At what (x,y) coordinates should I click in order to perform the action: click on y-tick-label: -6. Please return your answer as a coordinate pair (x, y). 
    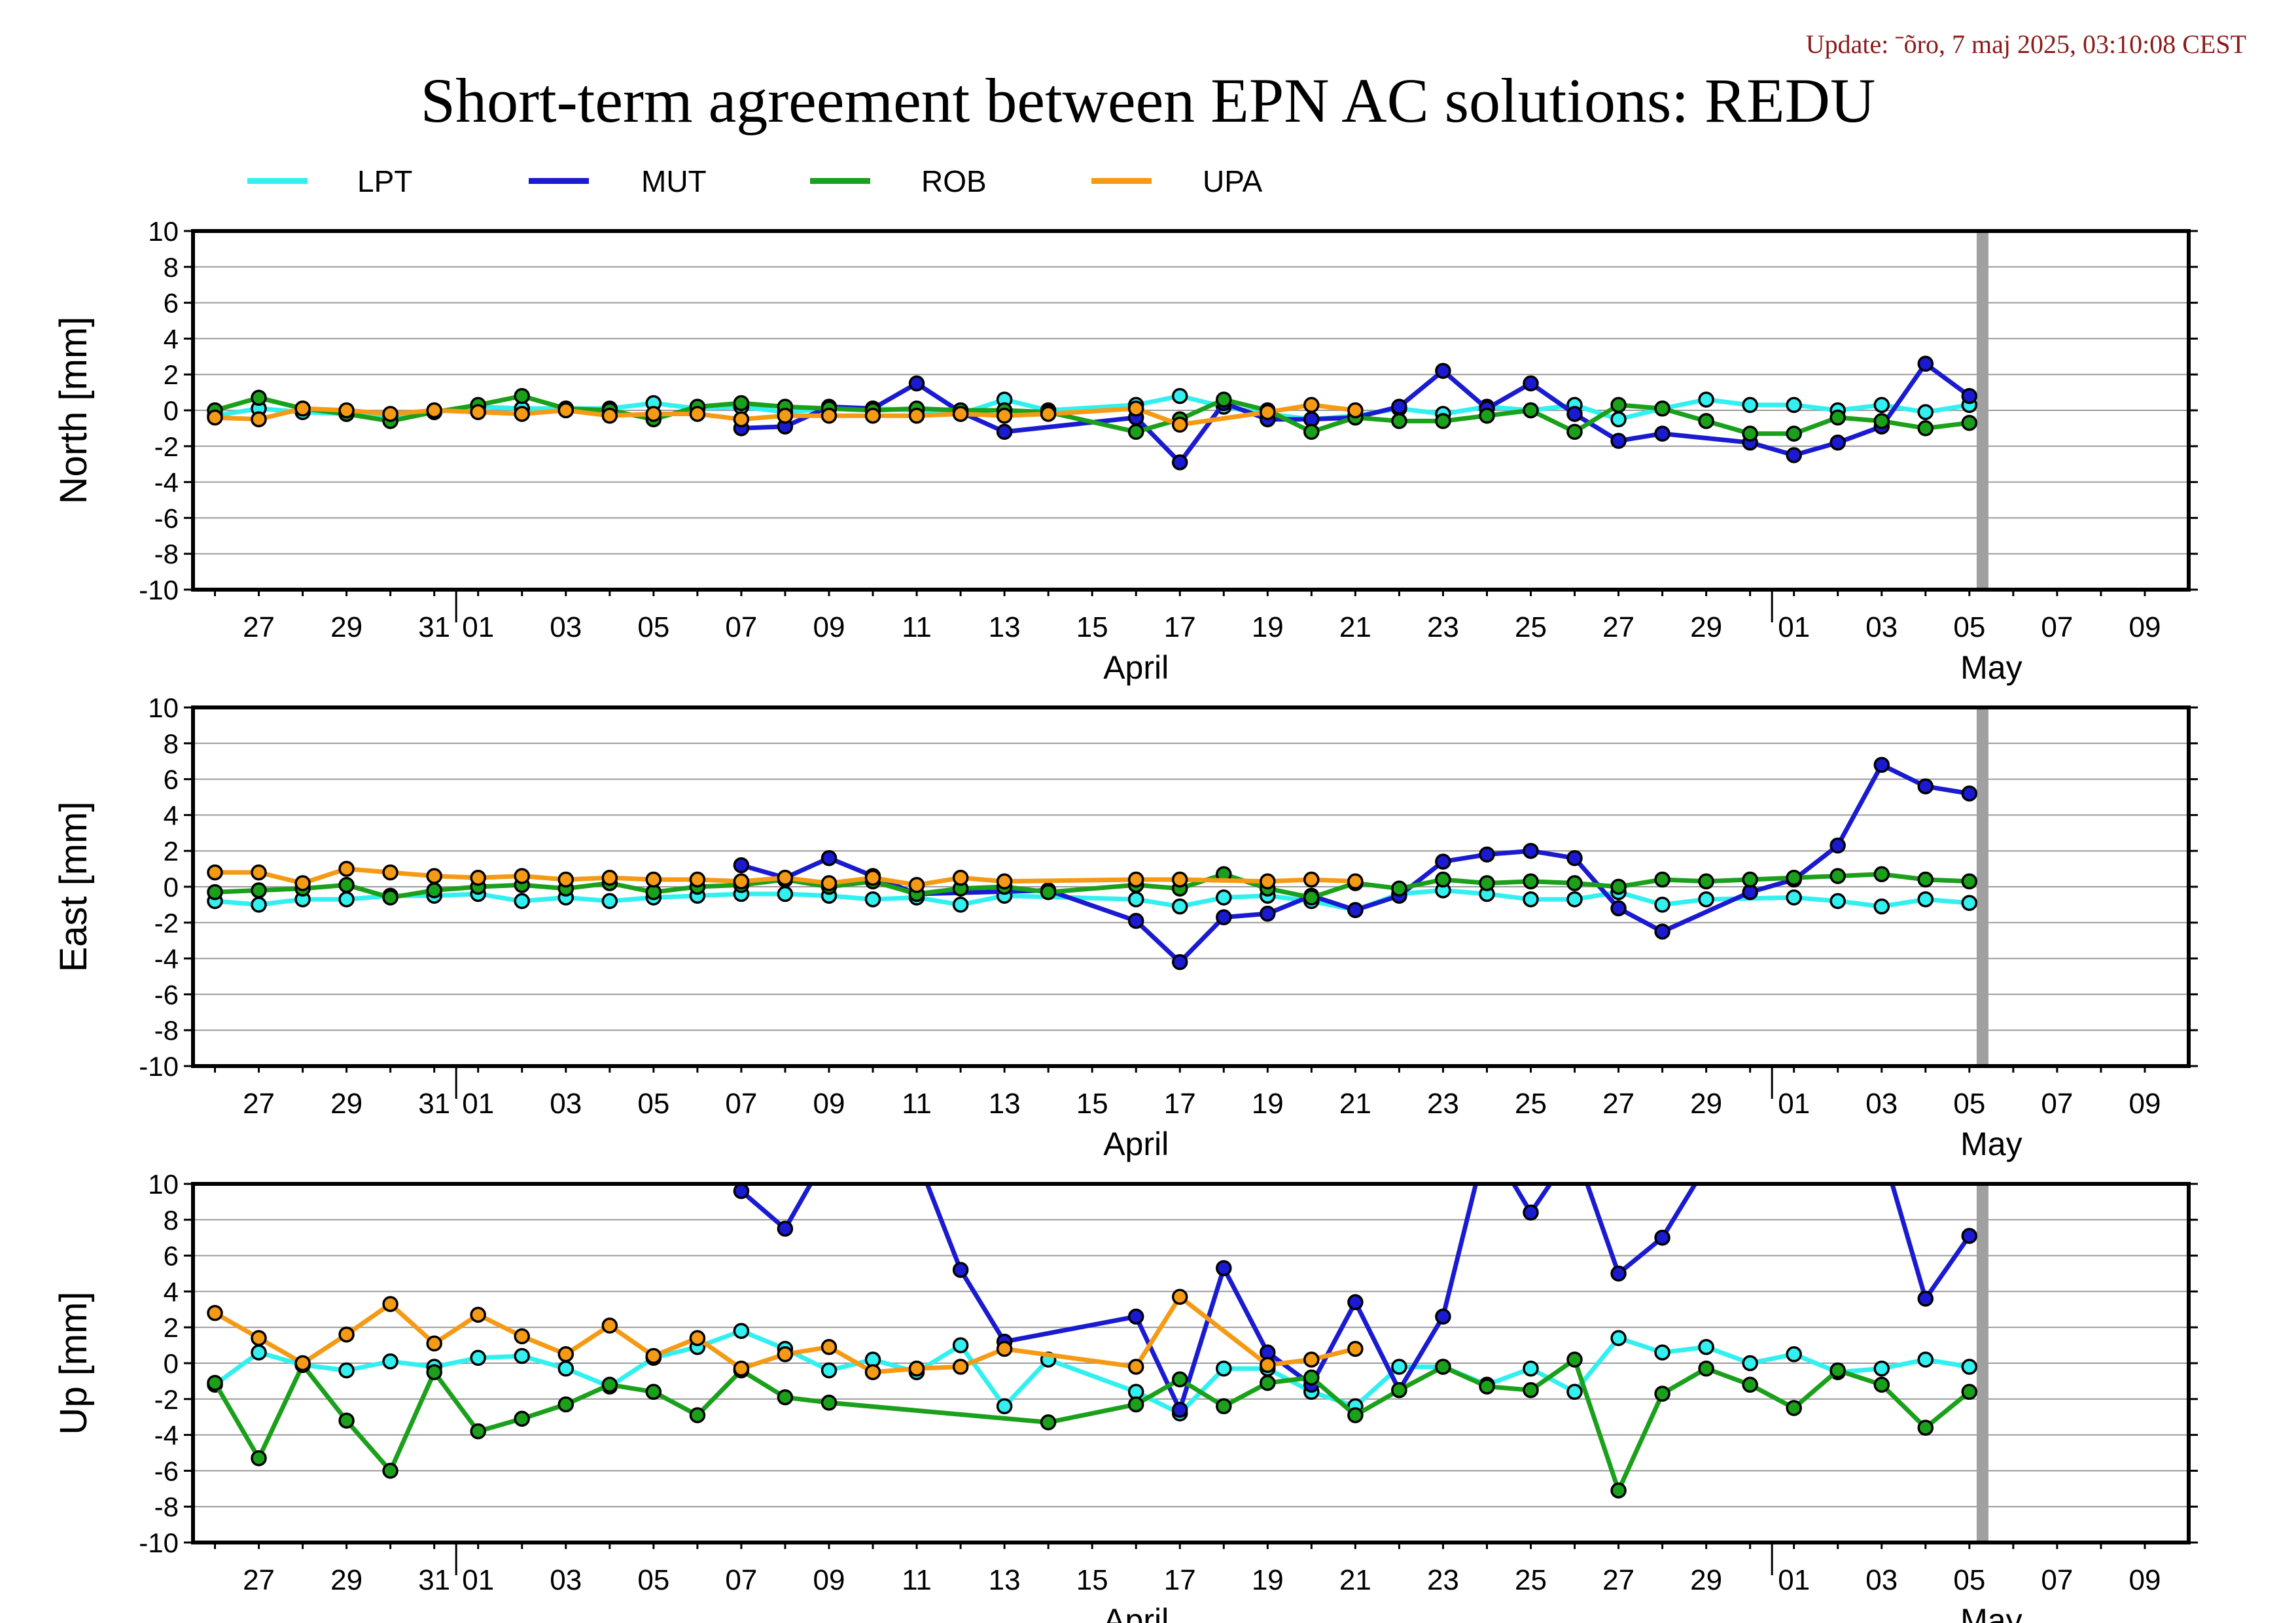
    Looking at the image, I should click on (166, 1470).